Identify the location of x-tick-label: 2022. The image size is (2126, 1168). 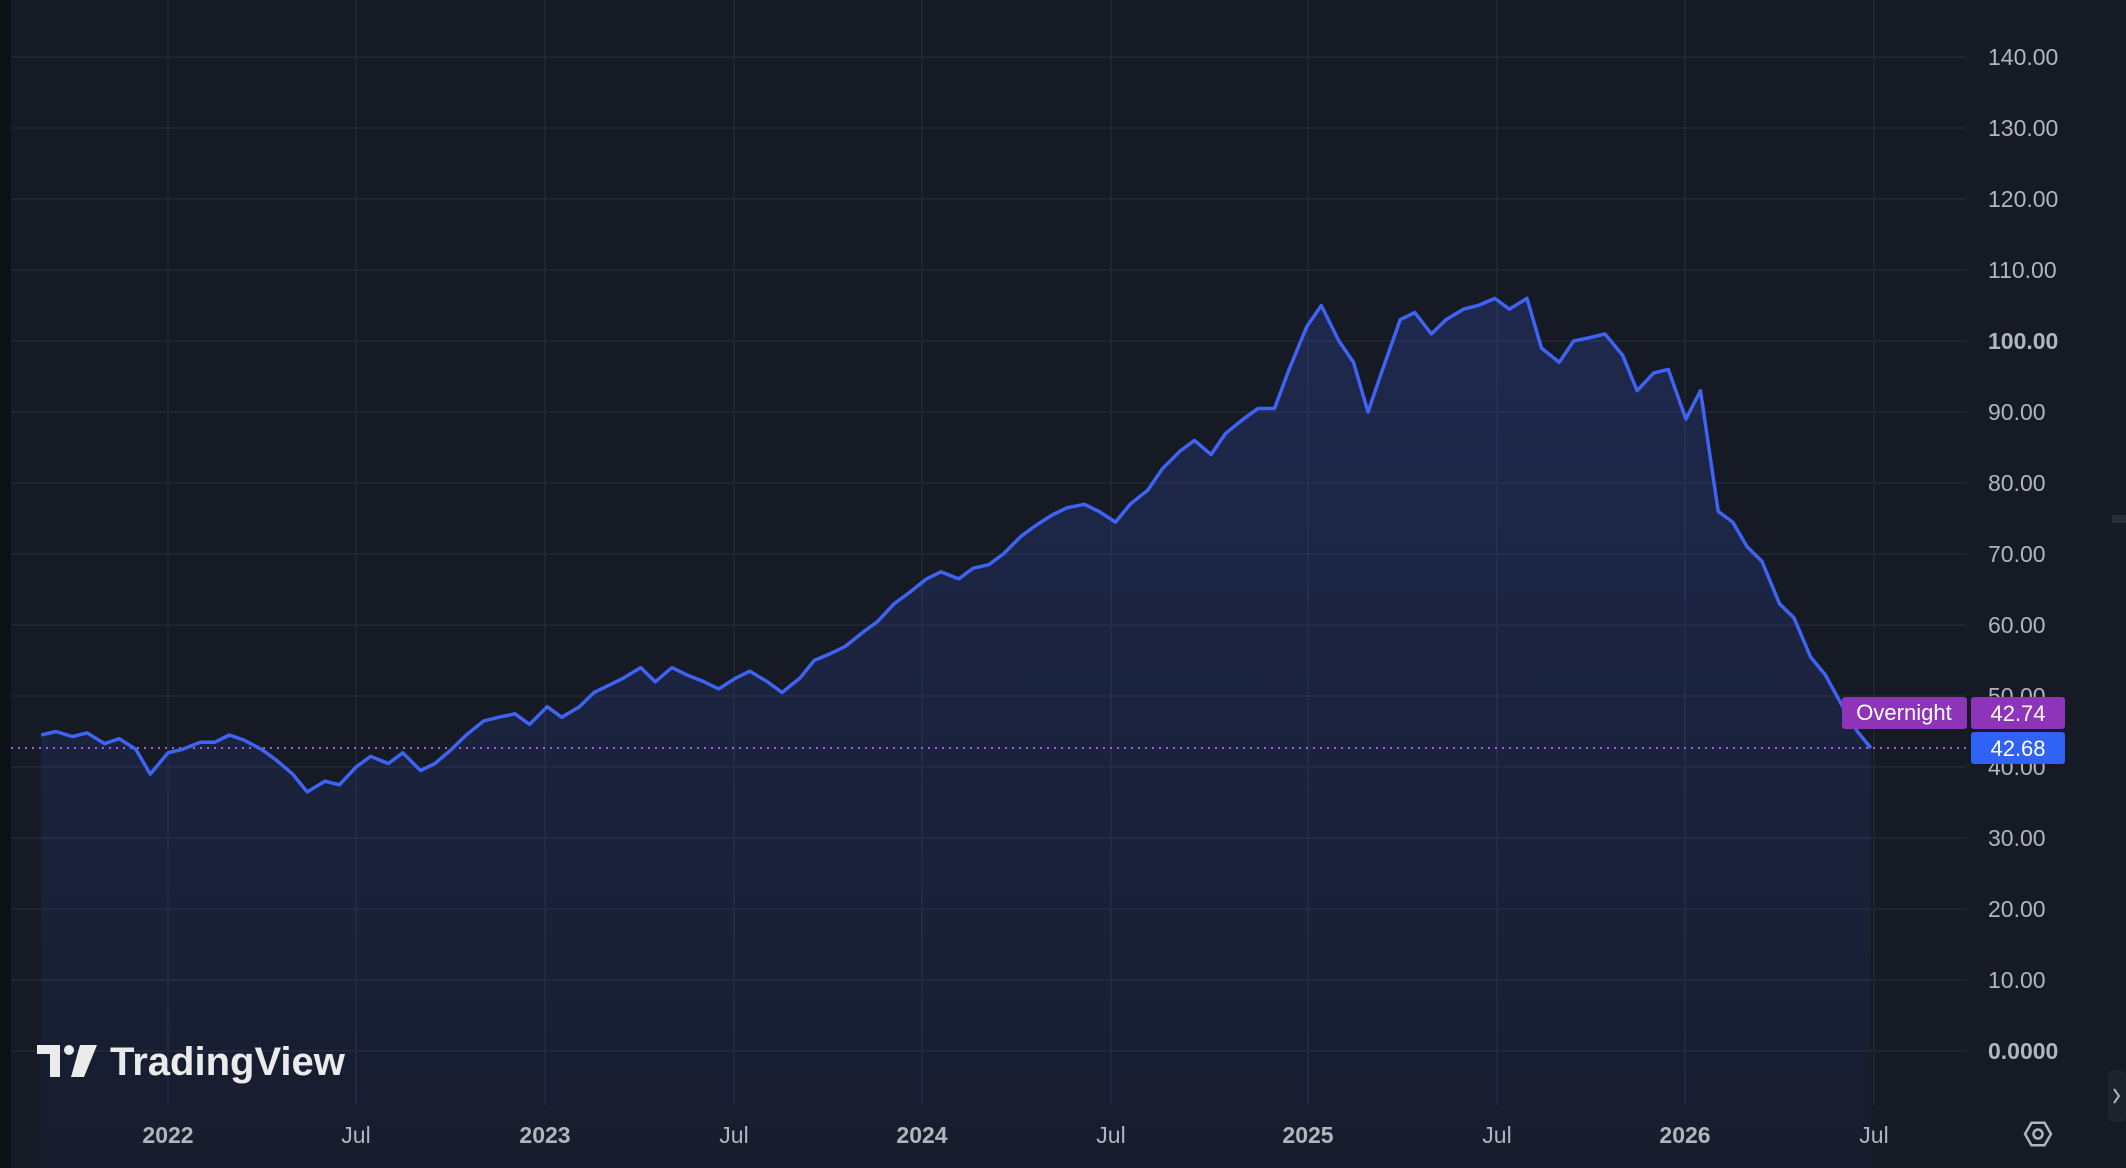
(167, 1135).